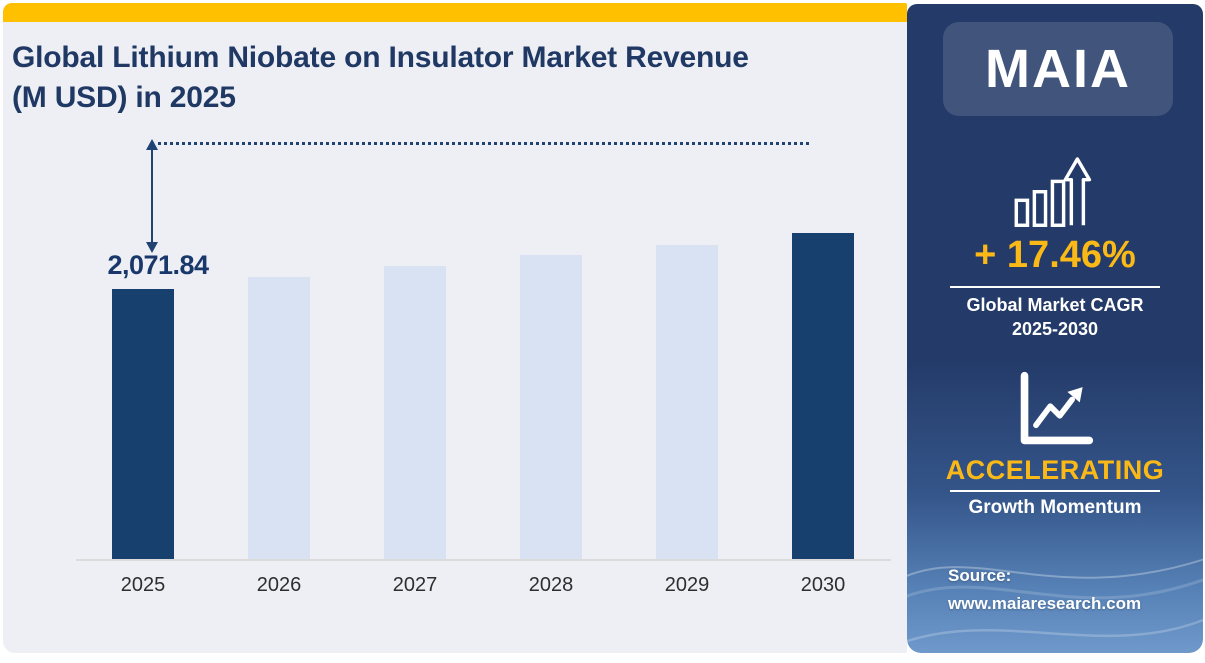 The width and height of the screenshot is (1205, 663). Describe the element at coordinates (823, 585) in the screenshot. I see `x-axis-label-2030: 2030` at that location.